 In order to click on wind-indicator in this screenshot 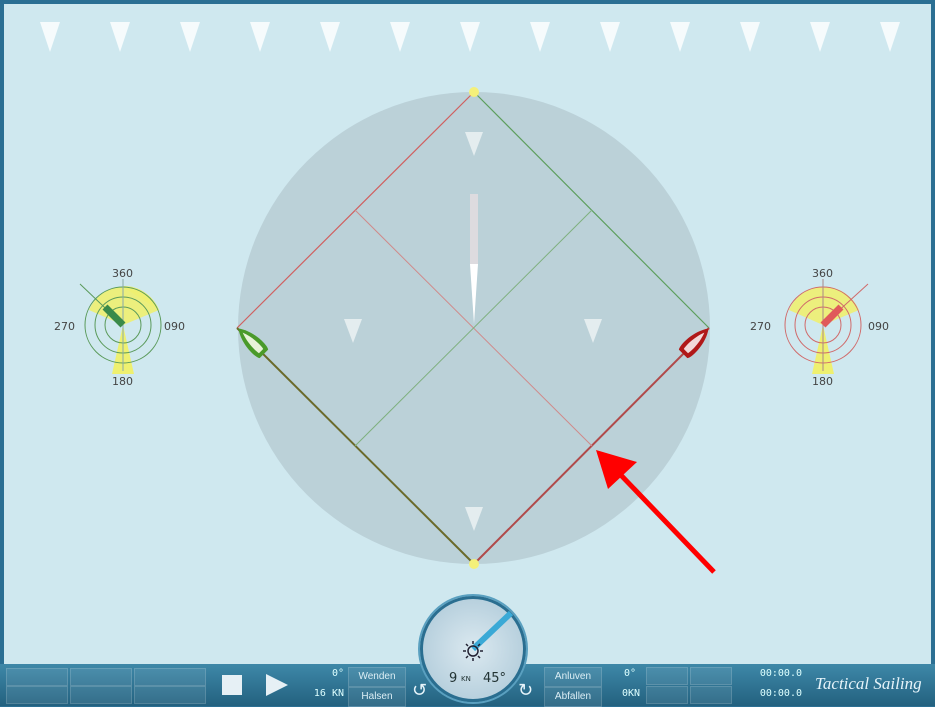, I will do `click(474, 229)`.